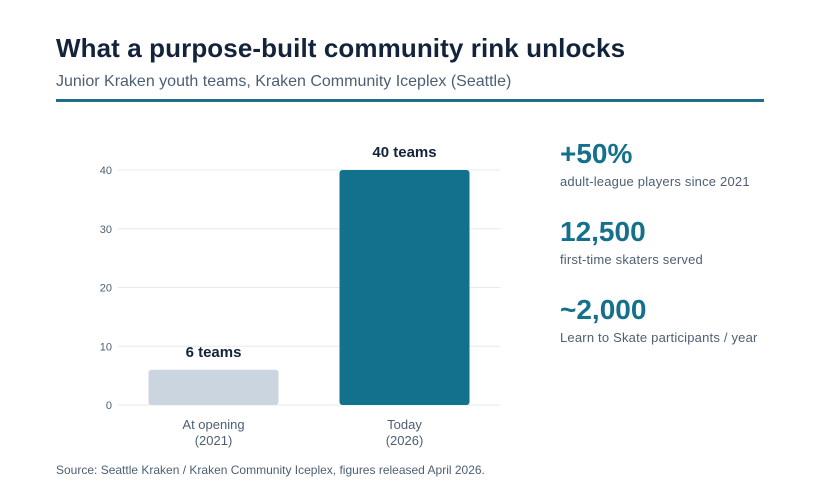 The image size is (820, 500). Describe the element at coordinates (596, 153) in the screenshot. I see `stat-value: +50%` at that location.